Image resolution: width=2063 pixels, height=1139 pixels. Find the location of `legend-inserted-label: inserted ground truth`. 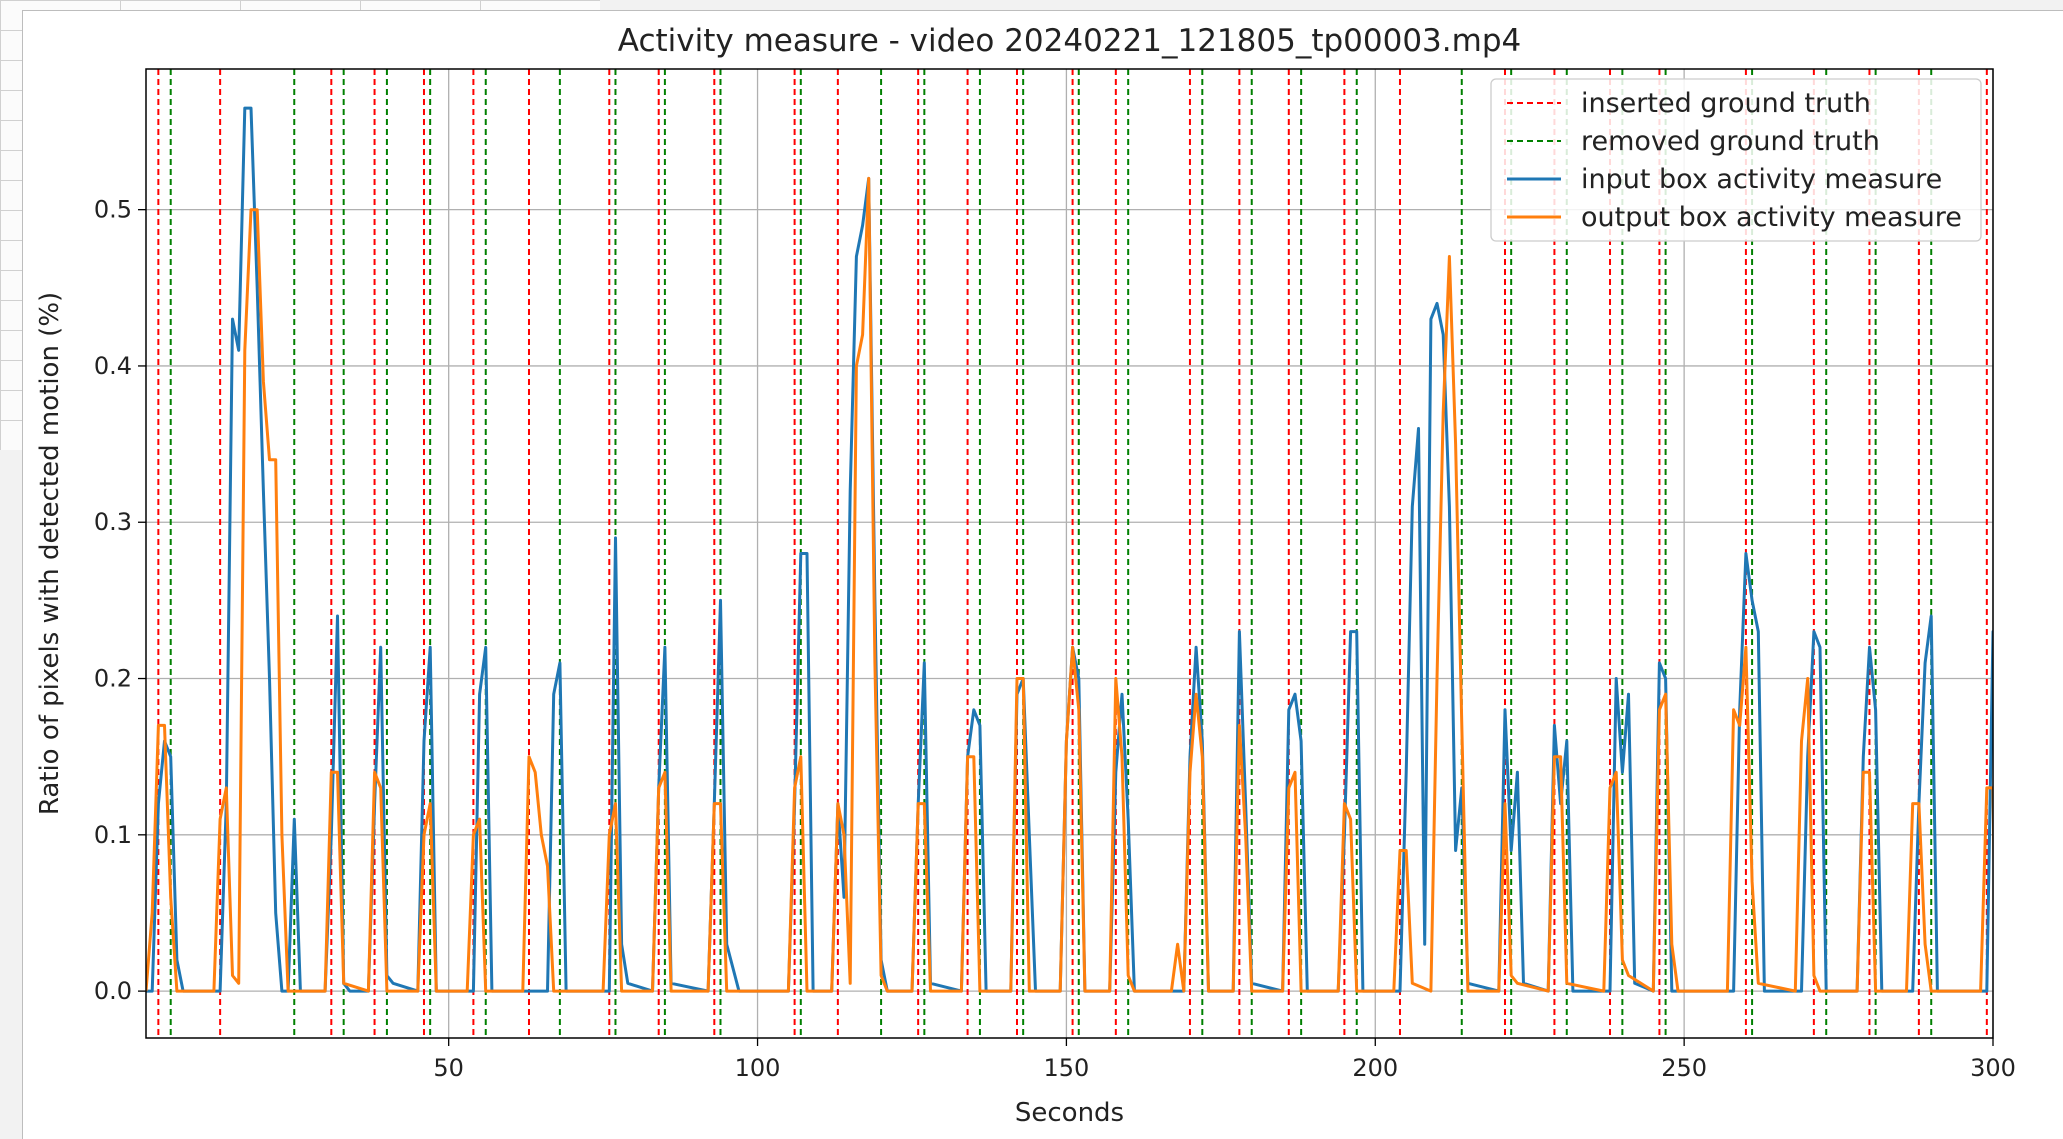

legend-inserted-label: inserted ground truth is located at coordinates (1726, 103).